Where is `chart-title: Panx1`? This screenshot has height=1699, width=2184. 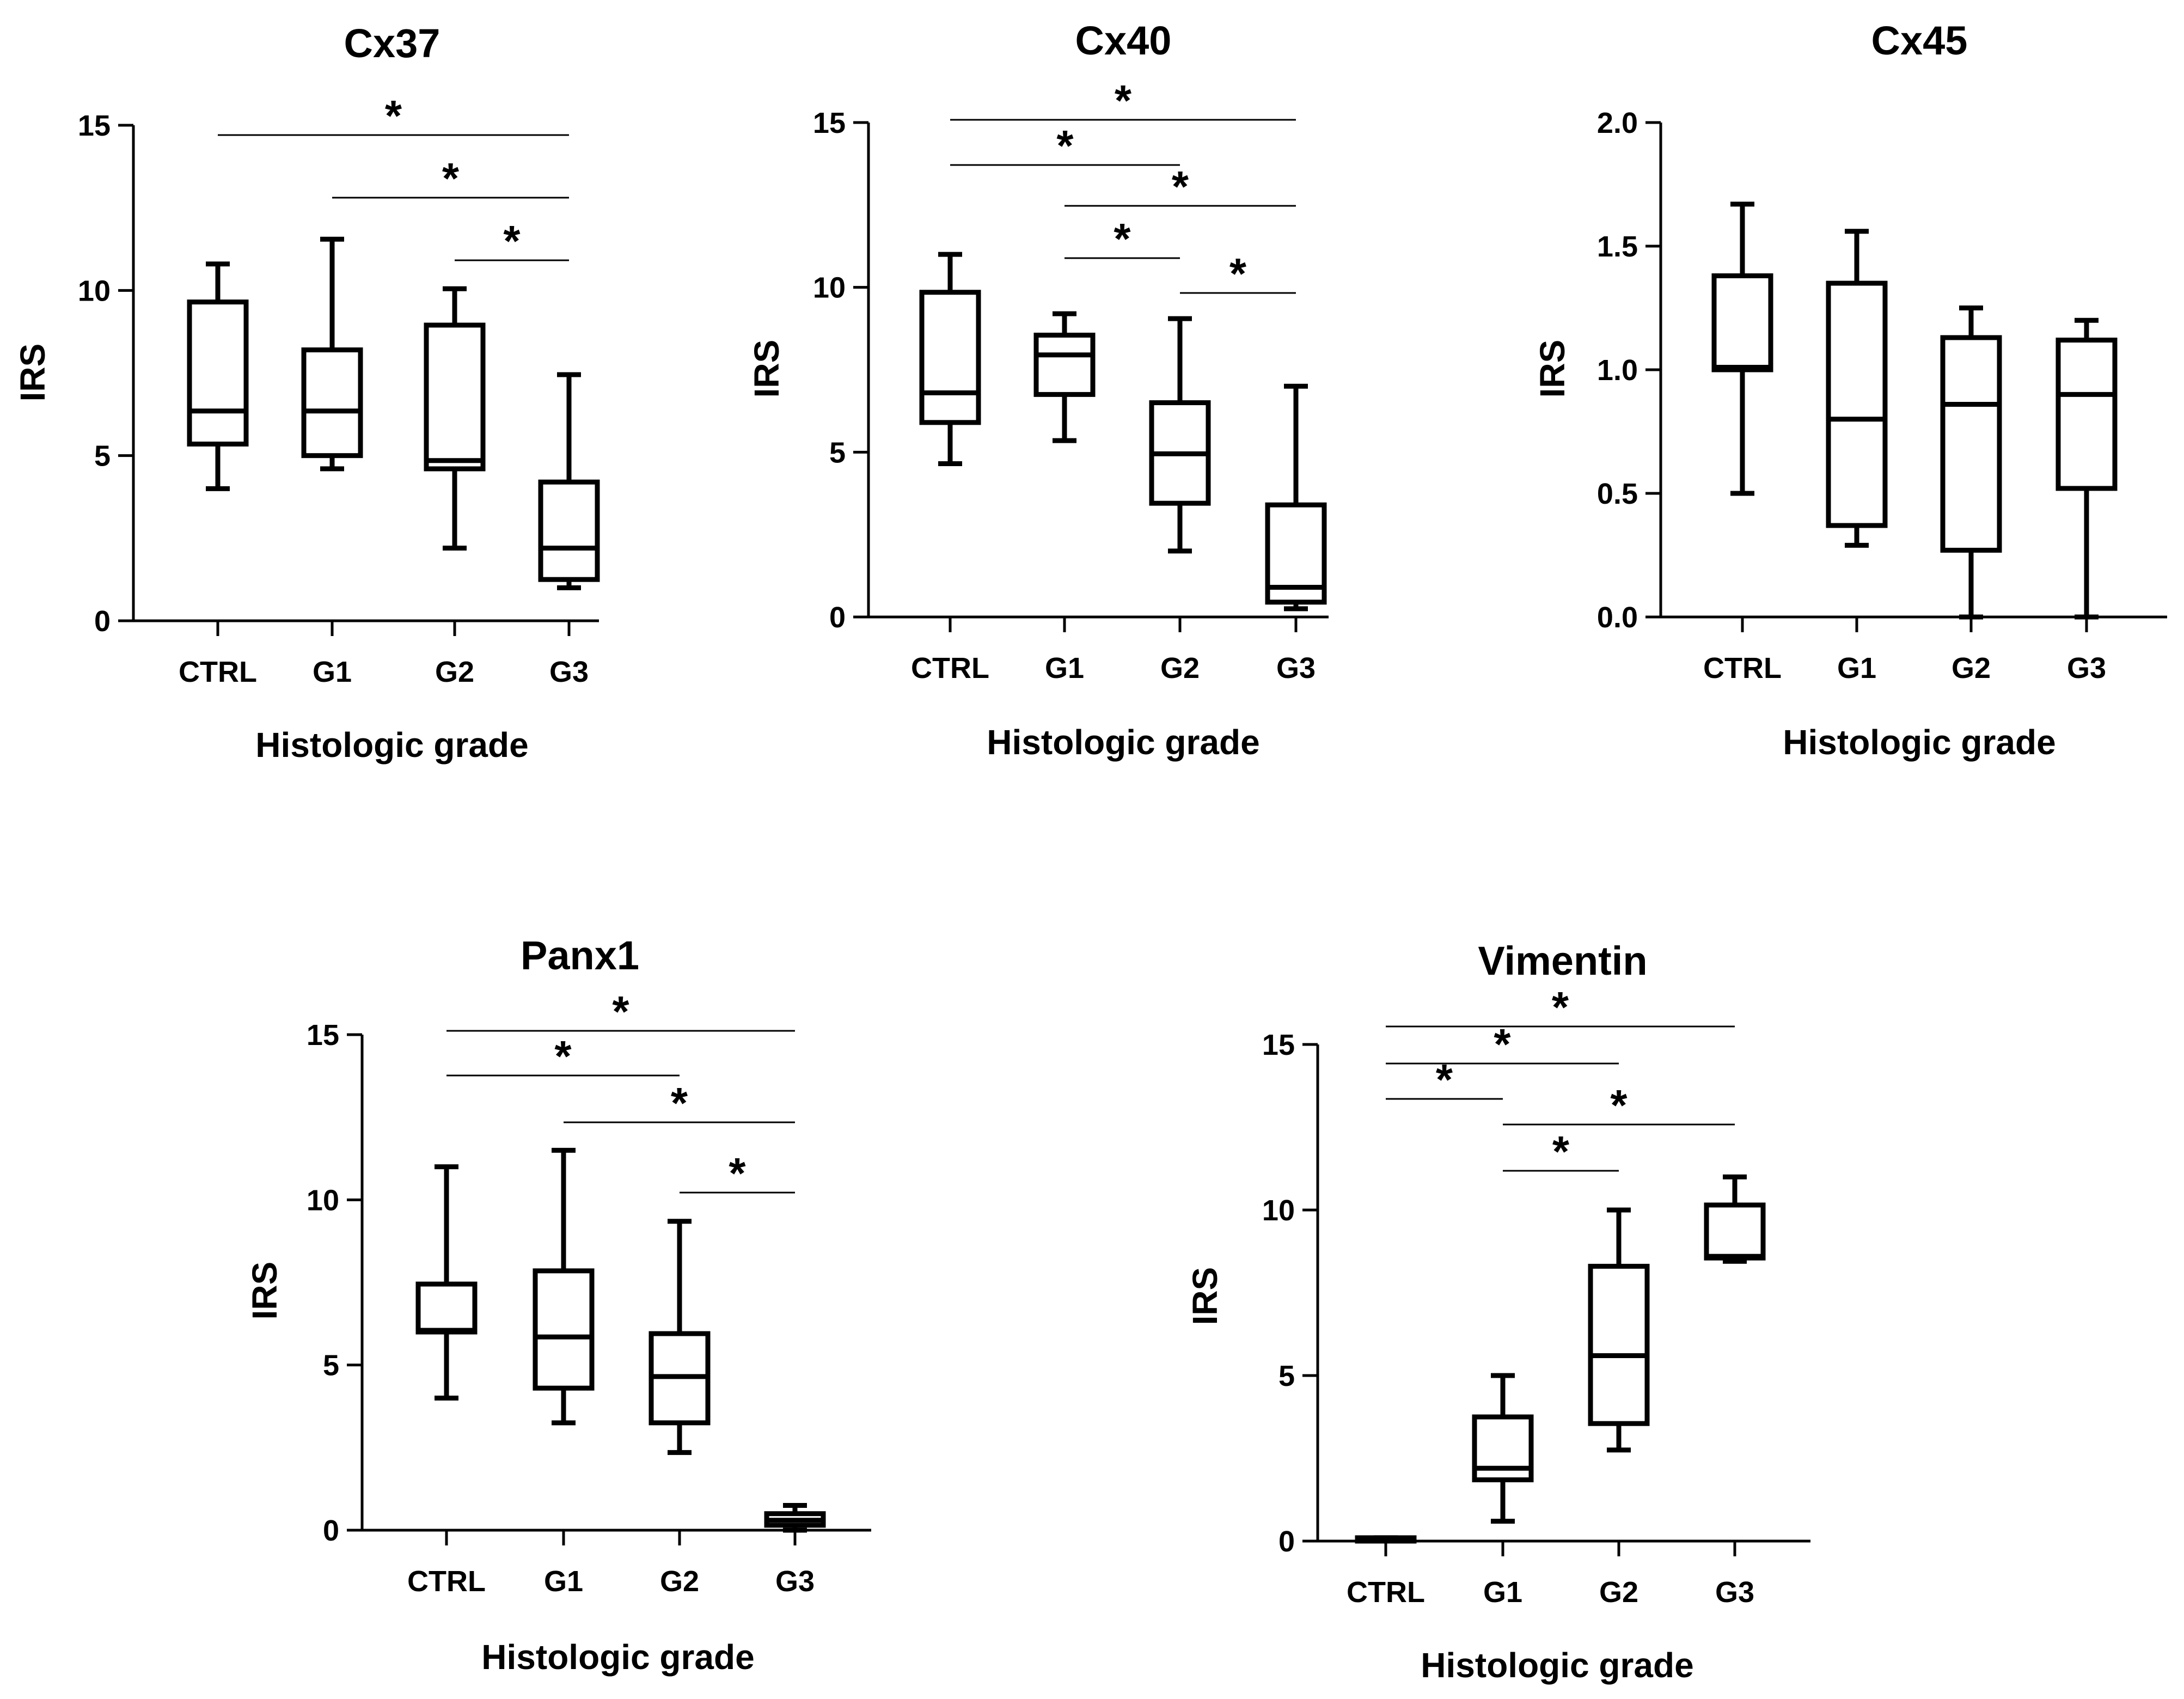
chart-title: Panx1 is located at coordinates (580, 955).